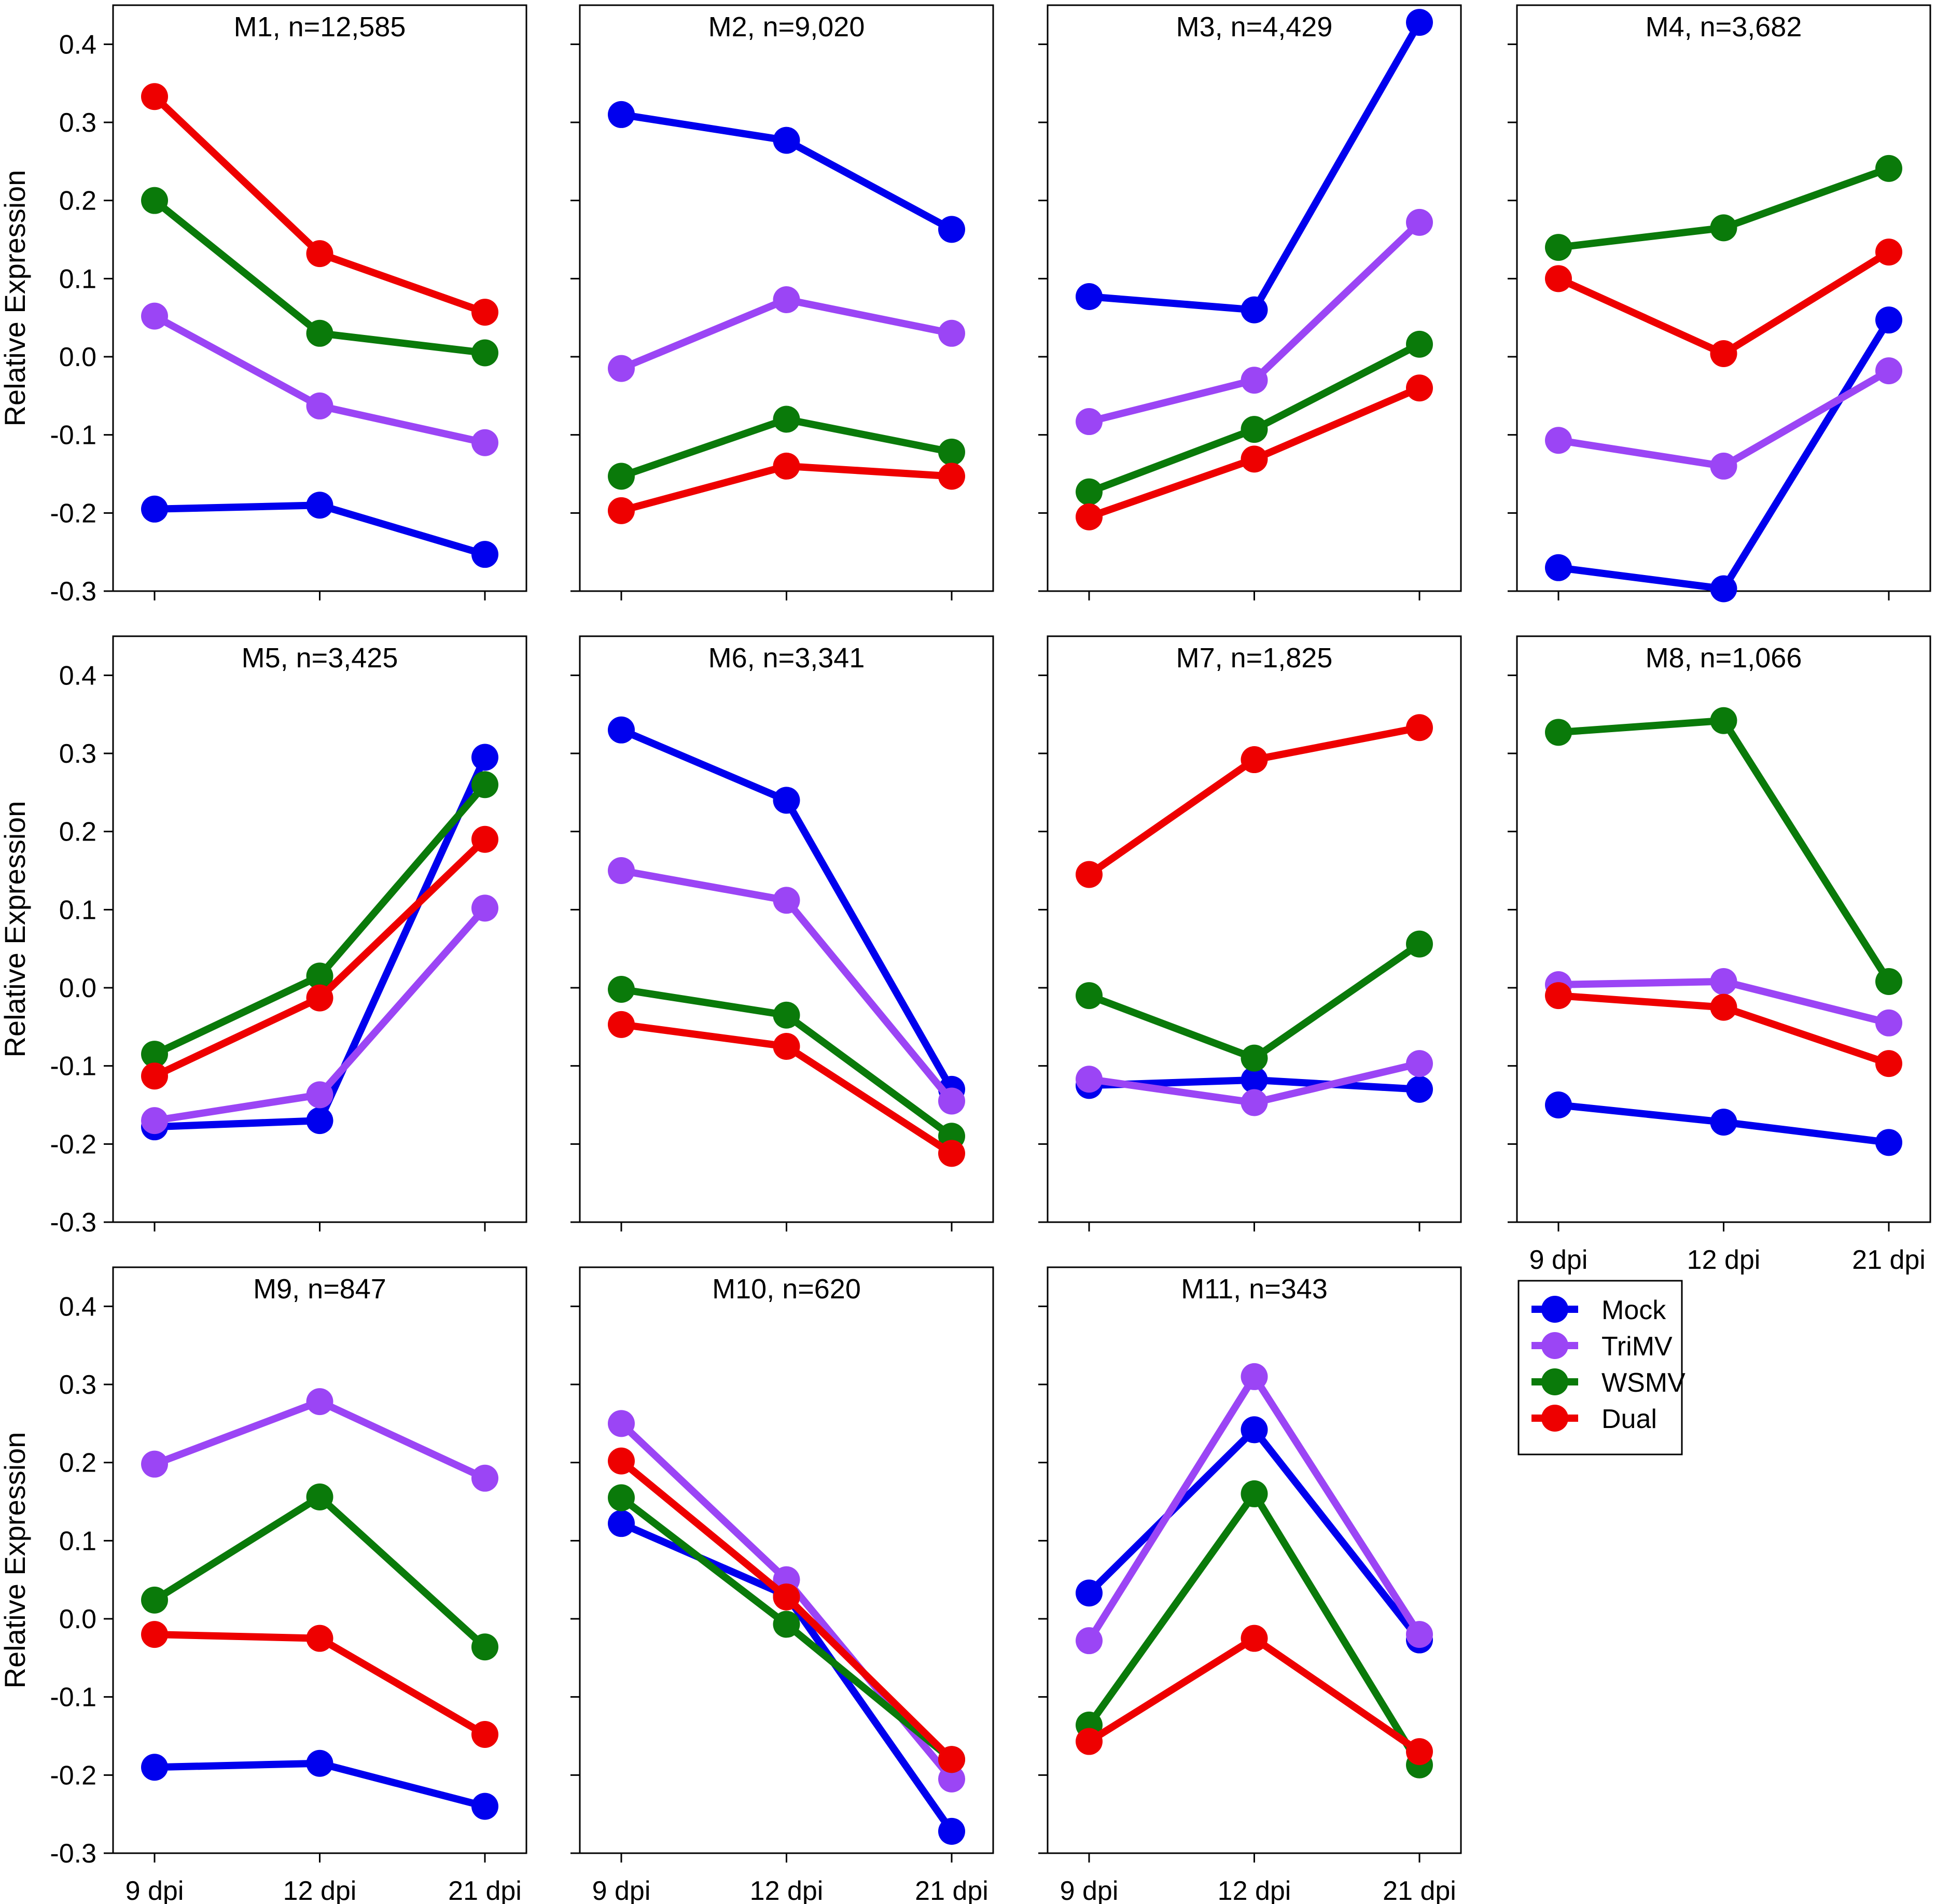 The width and height of the screenshot is (1936, 1904). What do you see at coordinates (77, 1463) in the screenshot?
I see `y-tick-label: 0.2` at bounding box center [77, 1463].